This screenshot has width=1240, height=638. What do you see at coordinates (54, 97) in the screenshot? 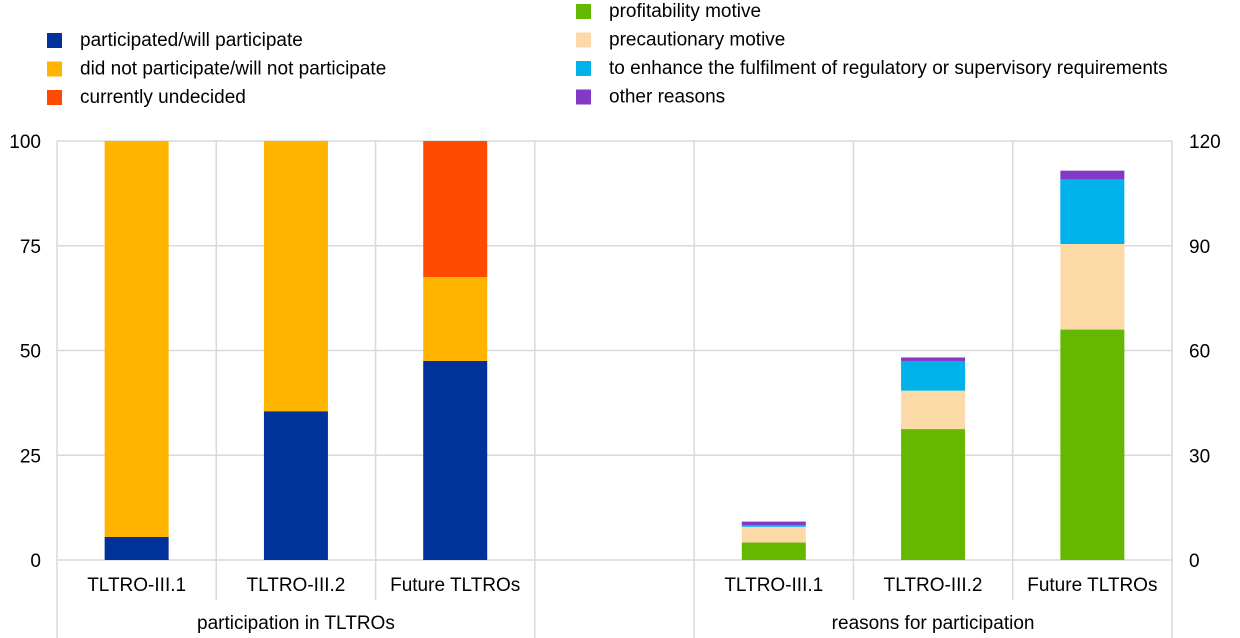
I see `legend-swatch-currently-undecided` at bounding box center [54, 97].